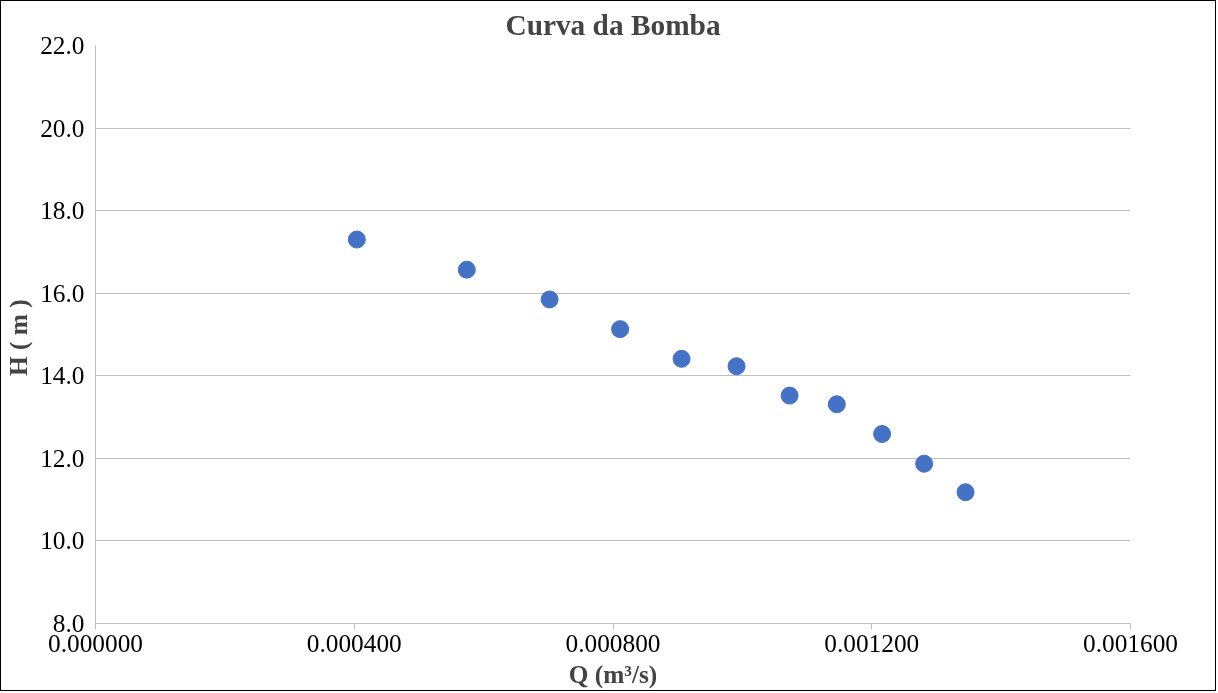  I want to click on x-tick-label: 0.001600, so click(1130, 642).